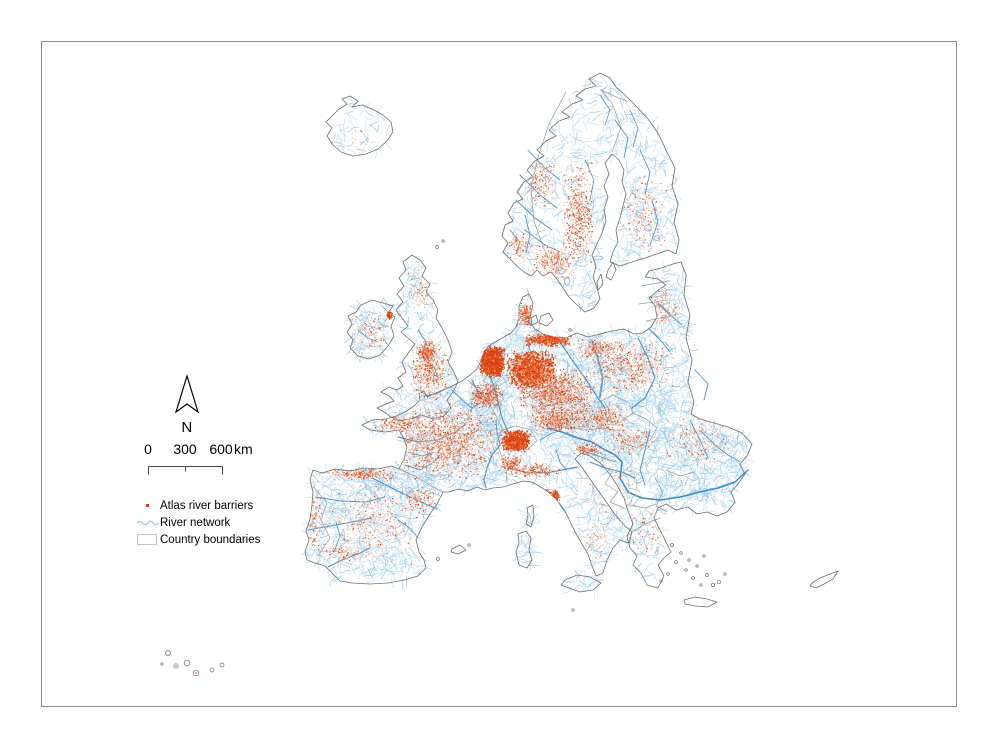 The width and height of the screenshot is (1000, 750). I want to click on north-arrow: N, so click(187, 404).